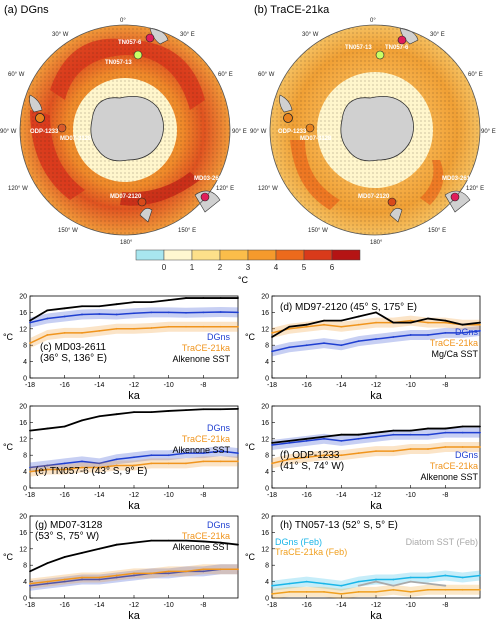 This screenshot has height=620, width=500. I want to click on panel-d-title: (d) MD97-2120 (45° S, 175° E), so click(348, 307).